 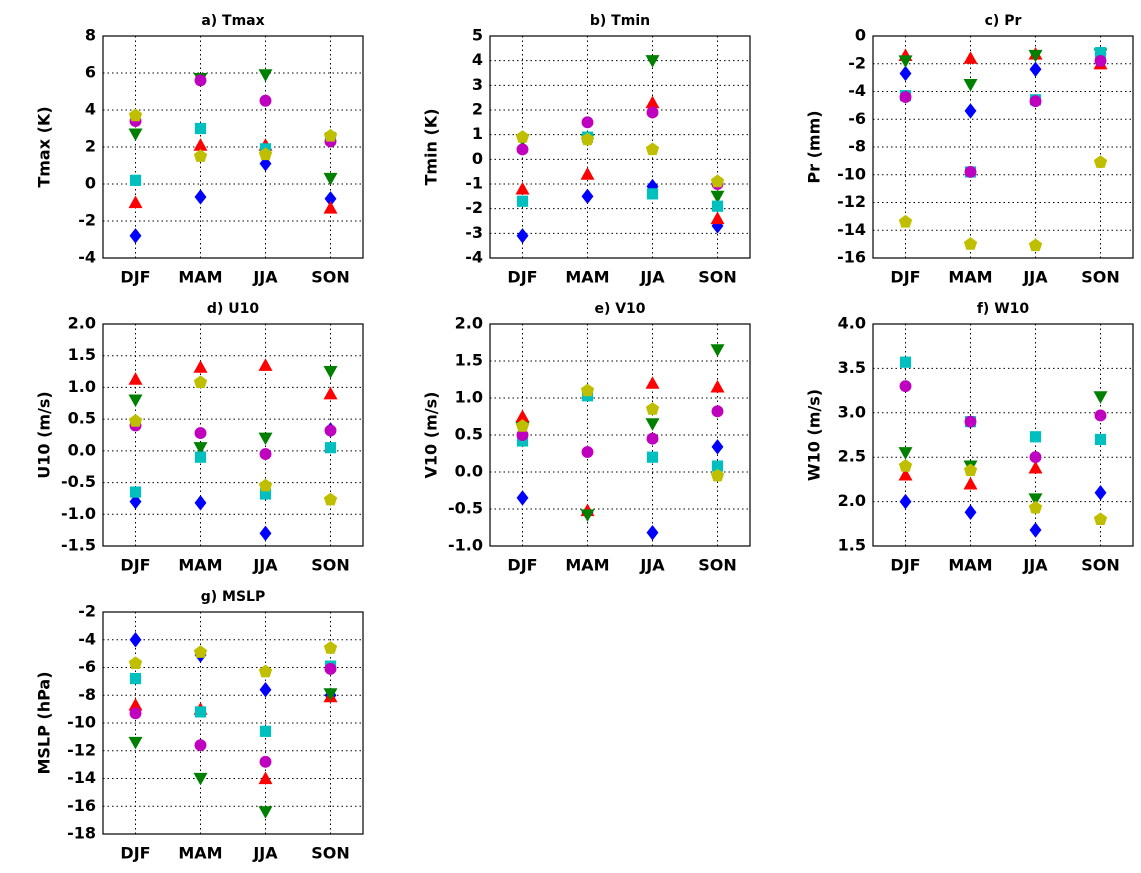 What do you see at coordinates (44, 435) in the screenshot?
I see `y-axis-label: U10 (m/s)` at bounding box center [44, 435].